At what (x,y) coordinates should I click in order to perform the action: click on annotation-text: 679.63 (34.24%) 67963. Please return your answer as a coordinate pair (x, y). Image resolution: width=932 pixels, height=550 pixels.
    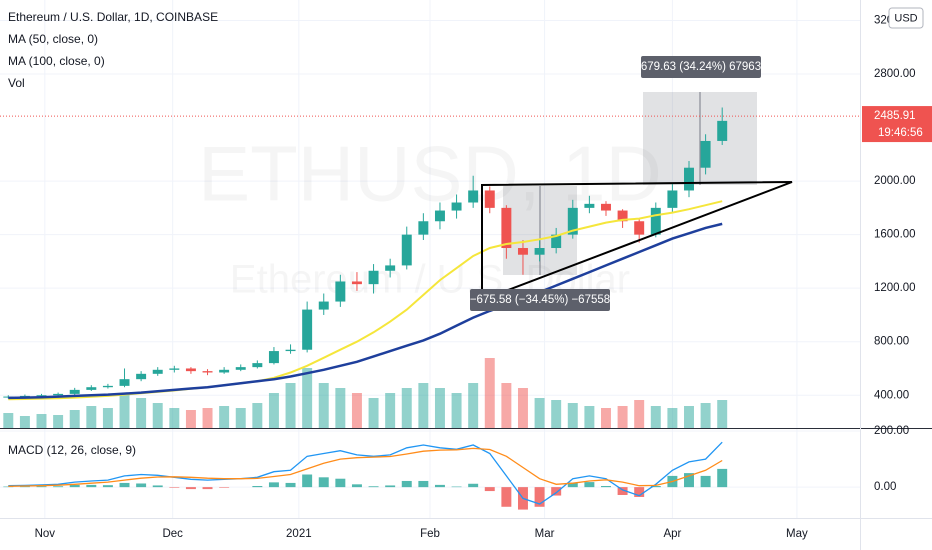
    Looking at the image, I should click on (701, 67).